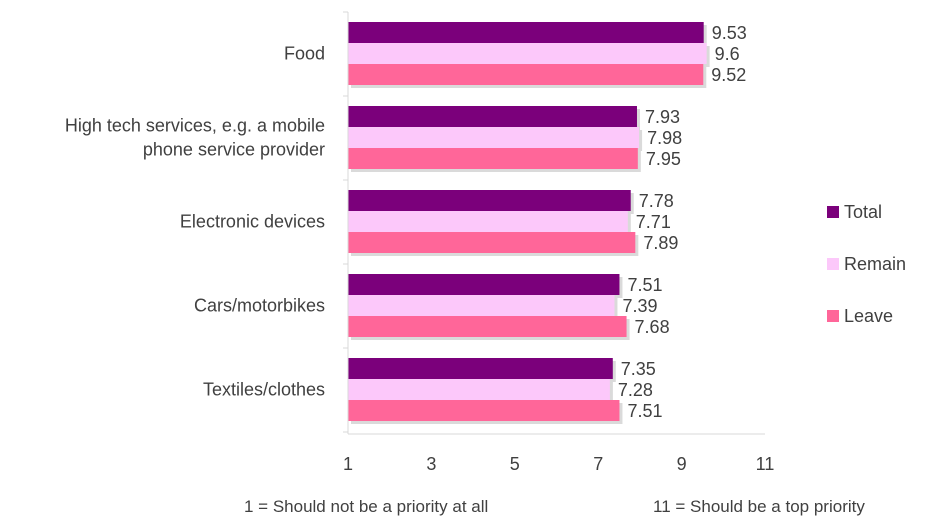 The width and height of the screenshot is (936, 525). Describe the element at coordinates (234, 150) in the screenshot. I see `category-label: phone service provider` at that location.